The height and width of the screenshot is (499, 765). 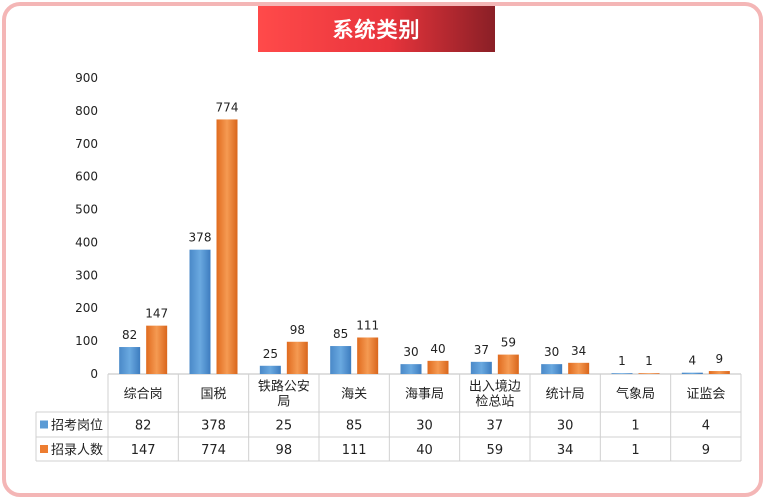 I want to click on y-tick-label: 600, so click(x=86, y=177).